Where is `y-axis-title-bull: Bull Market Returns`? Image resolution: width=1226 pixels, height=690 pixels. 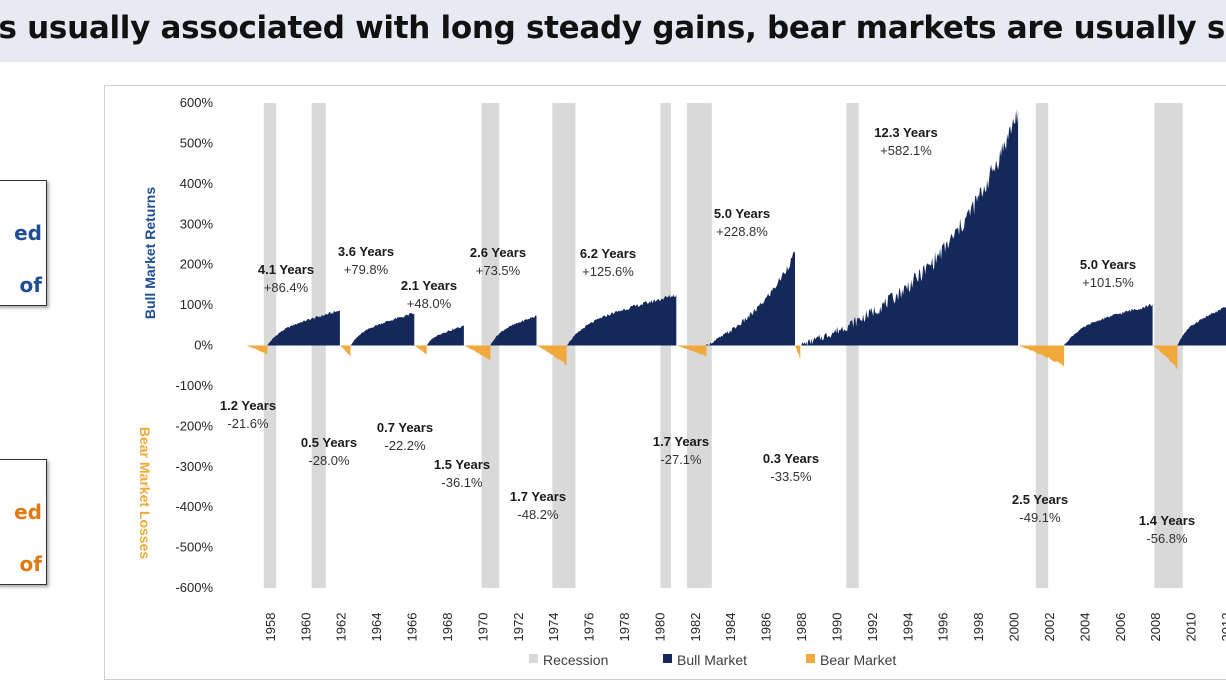 y-axis-title-bull: Bull Market Returns is located at coordinates (150, 253).